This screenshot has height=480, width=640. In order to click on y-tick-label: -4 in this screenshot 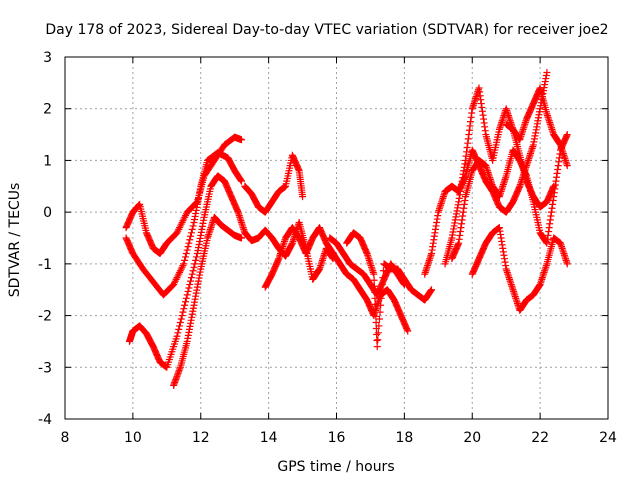, I will do `click(45, 420)`.